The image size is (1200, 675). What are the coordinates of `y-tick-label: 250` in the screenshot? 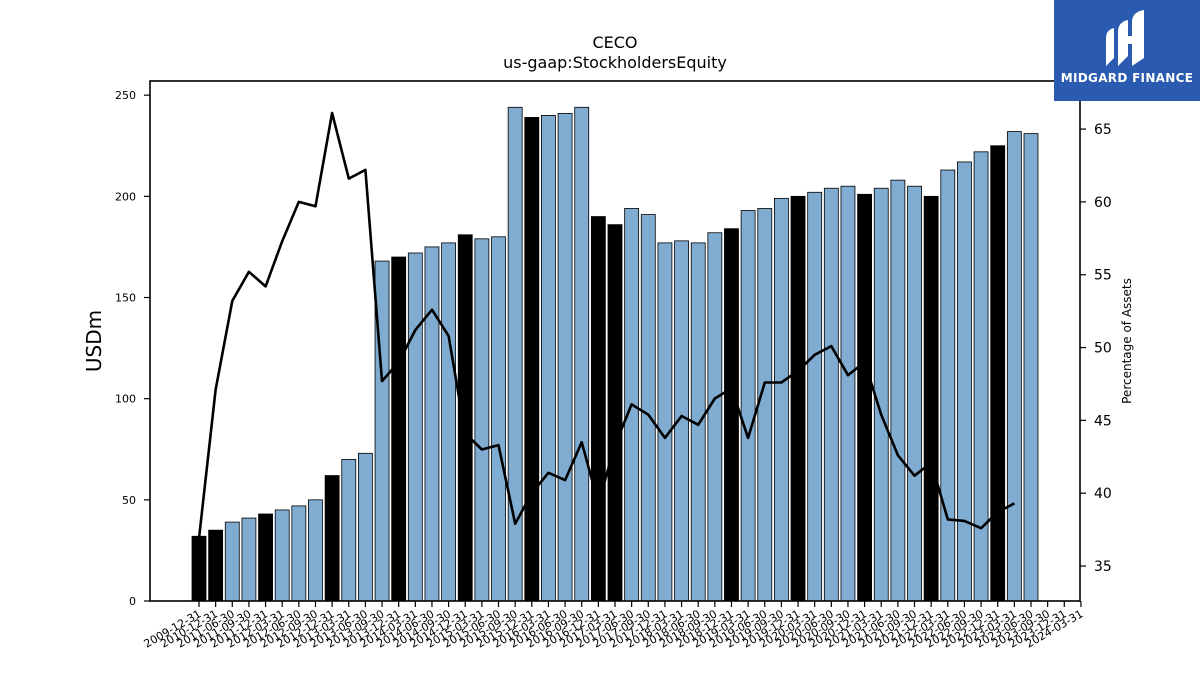 It's located at (125, 95).